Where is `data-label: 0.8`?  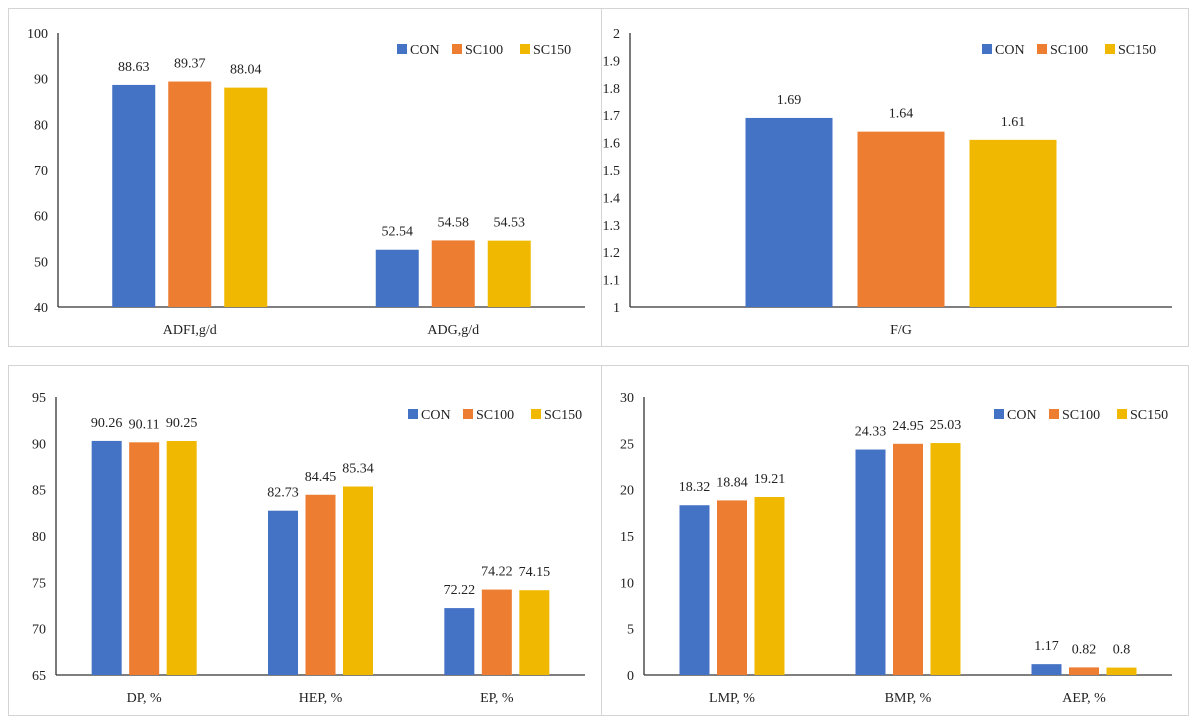
data-label: 0.8 is located at coordinates (1122, 650).